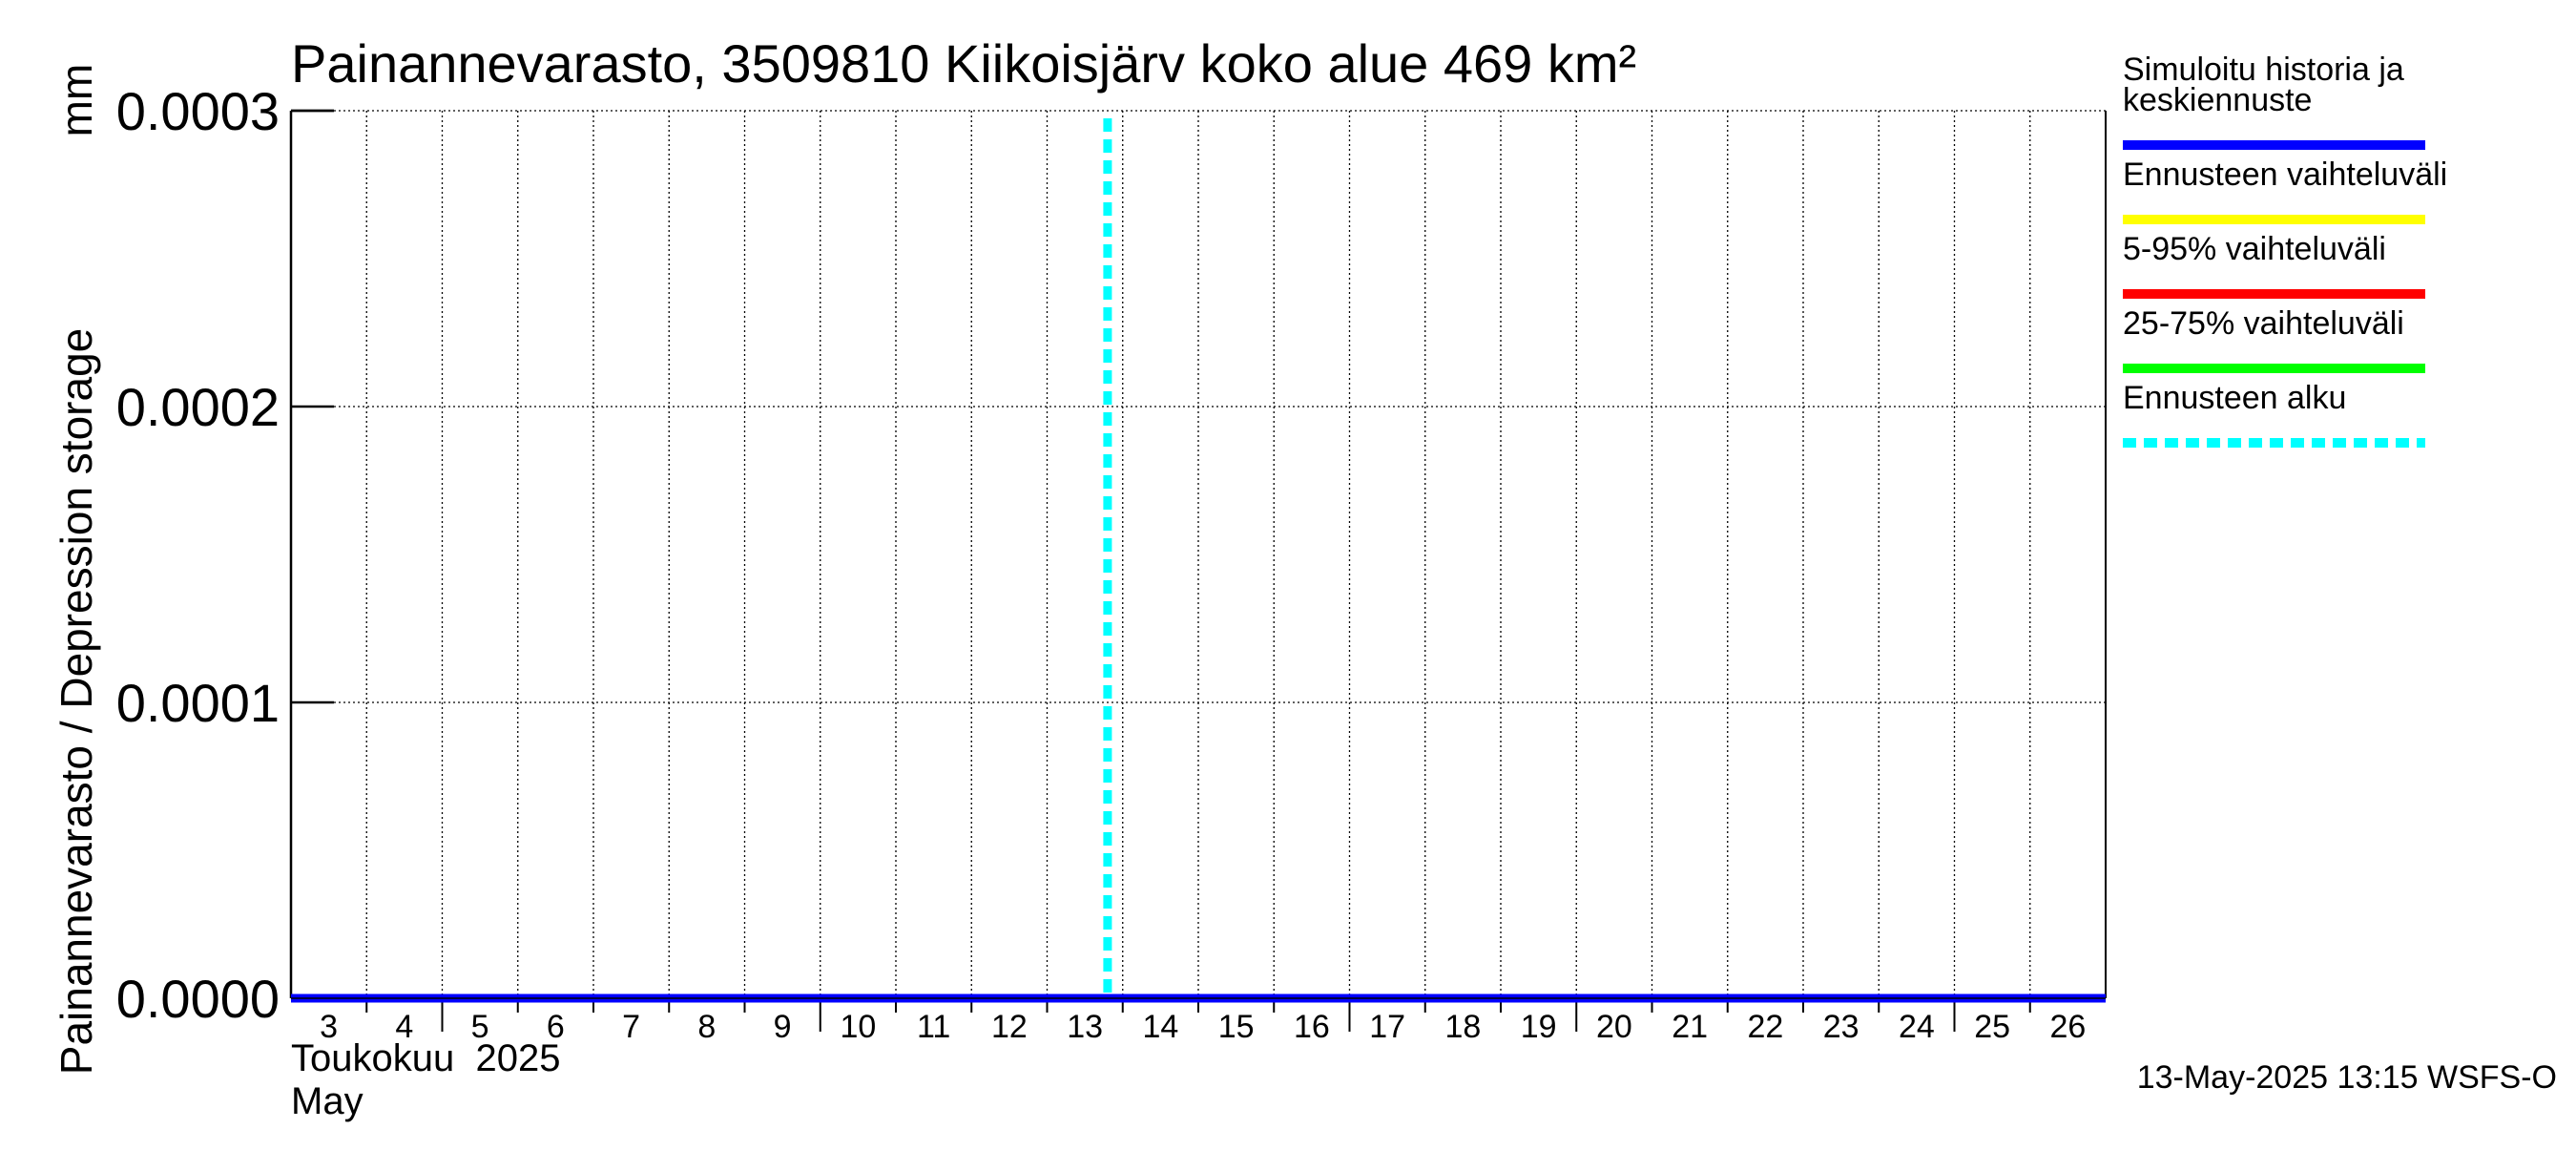 The width and height of the screenshot is (2576, 1150). What do you see at coordinates (198, 703) in the screenshot?
I see `y-tick-label: 0.0001` at bounding box center [198, 703].